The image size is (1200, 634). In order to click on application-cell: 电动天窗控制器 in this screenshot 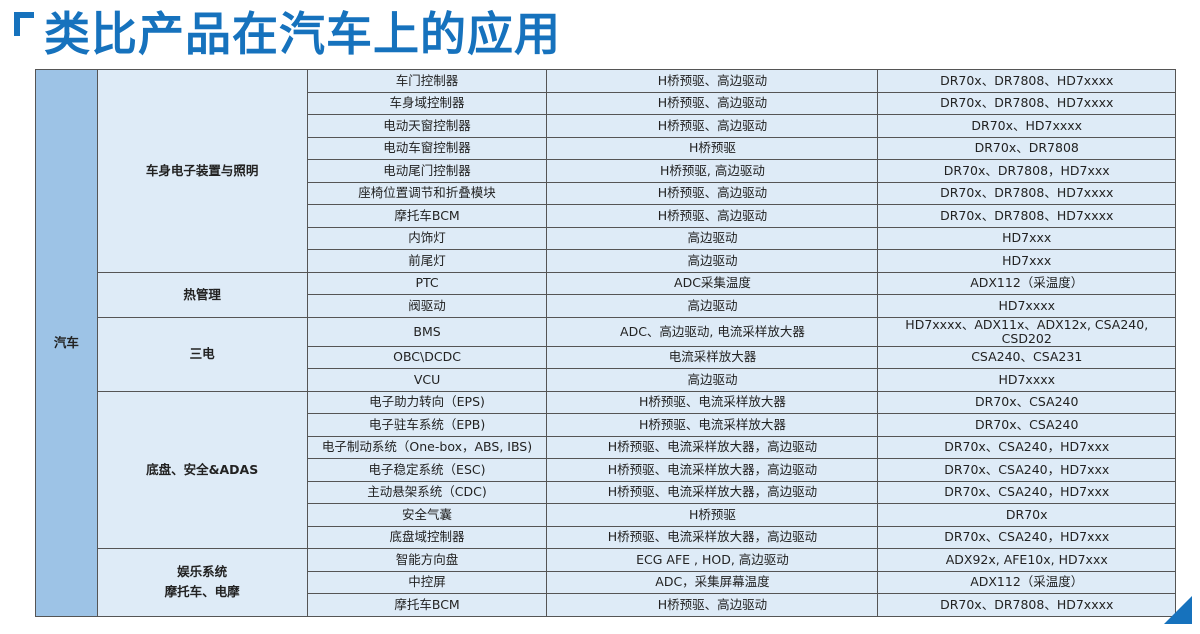, I will do `click(427, 126)`.